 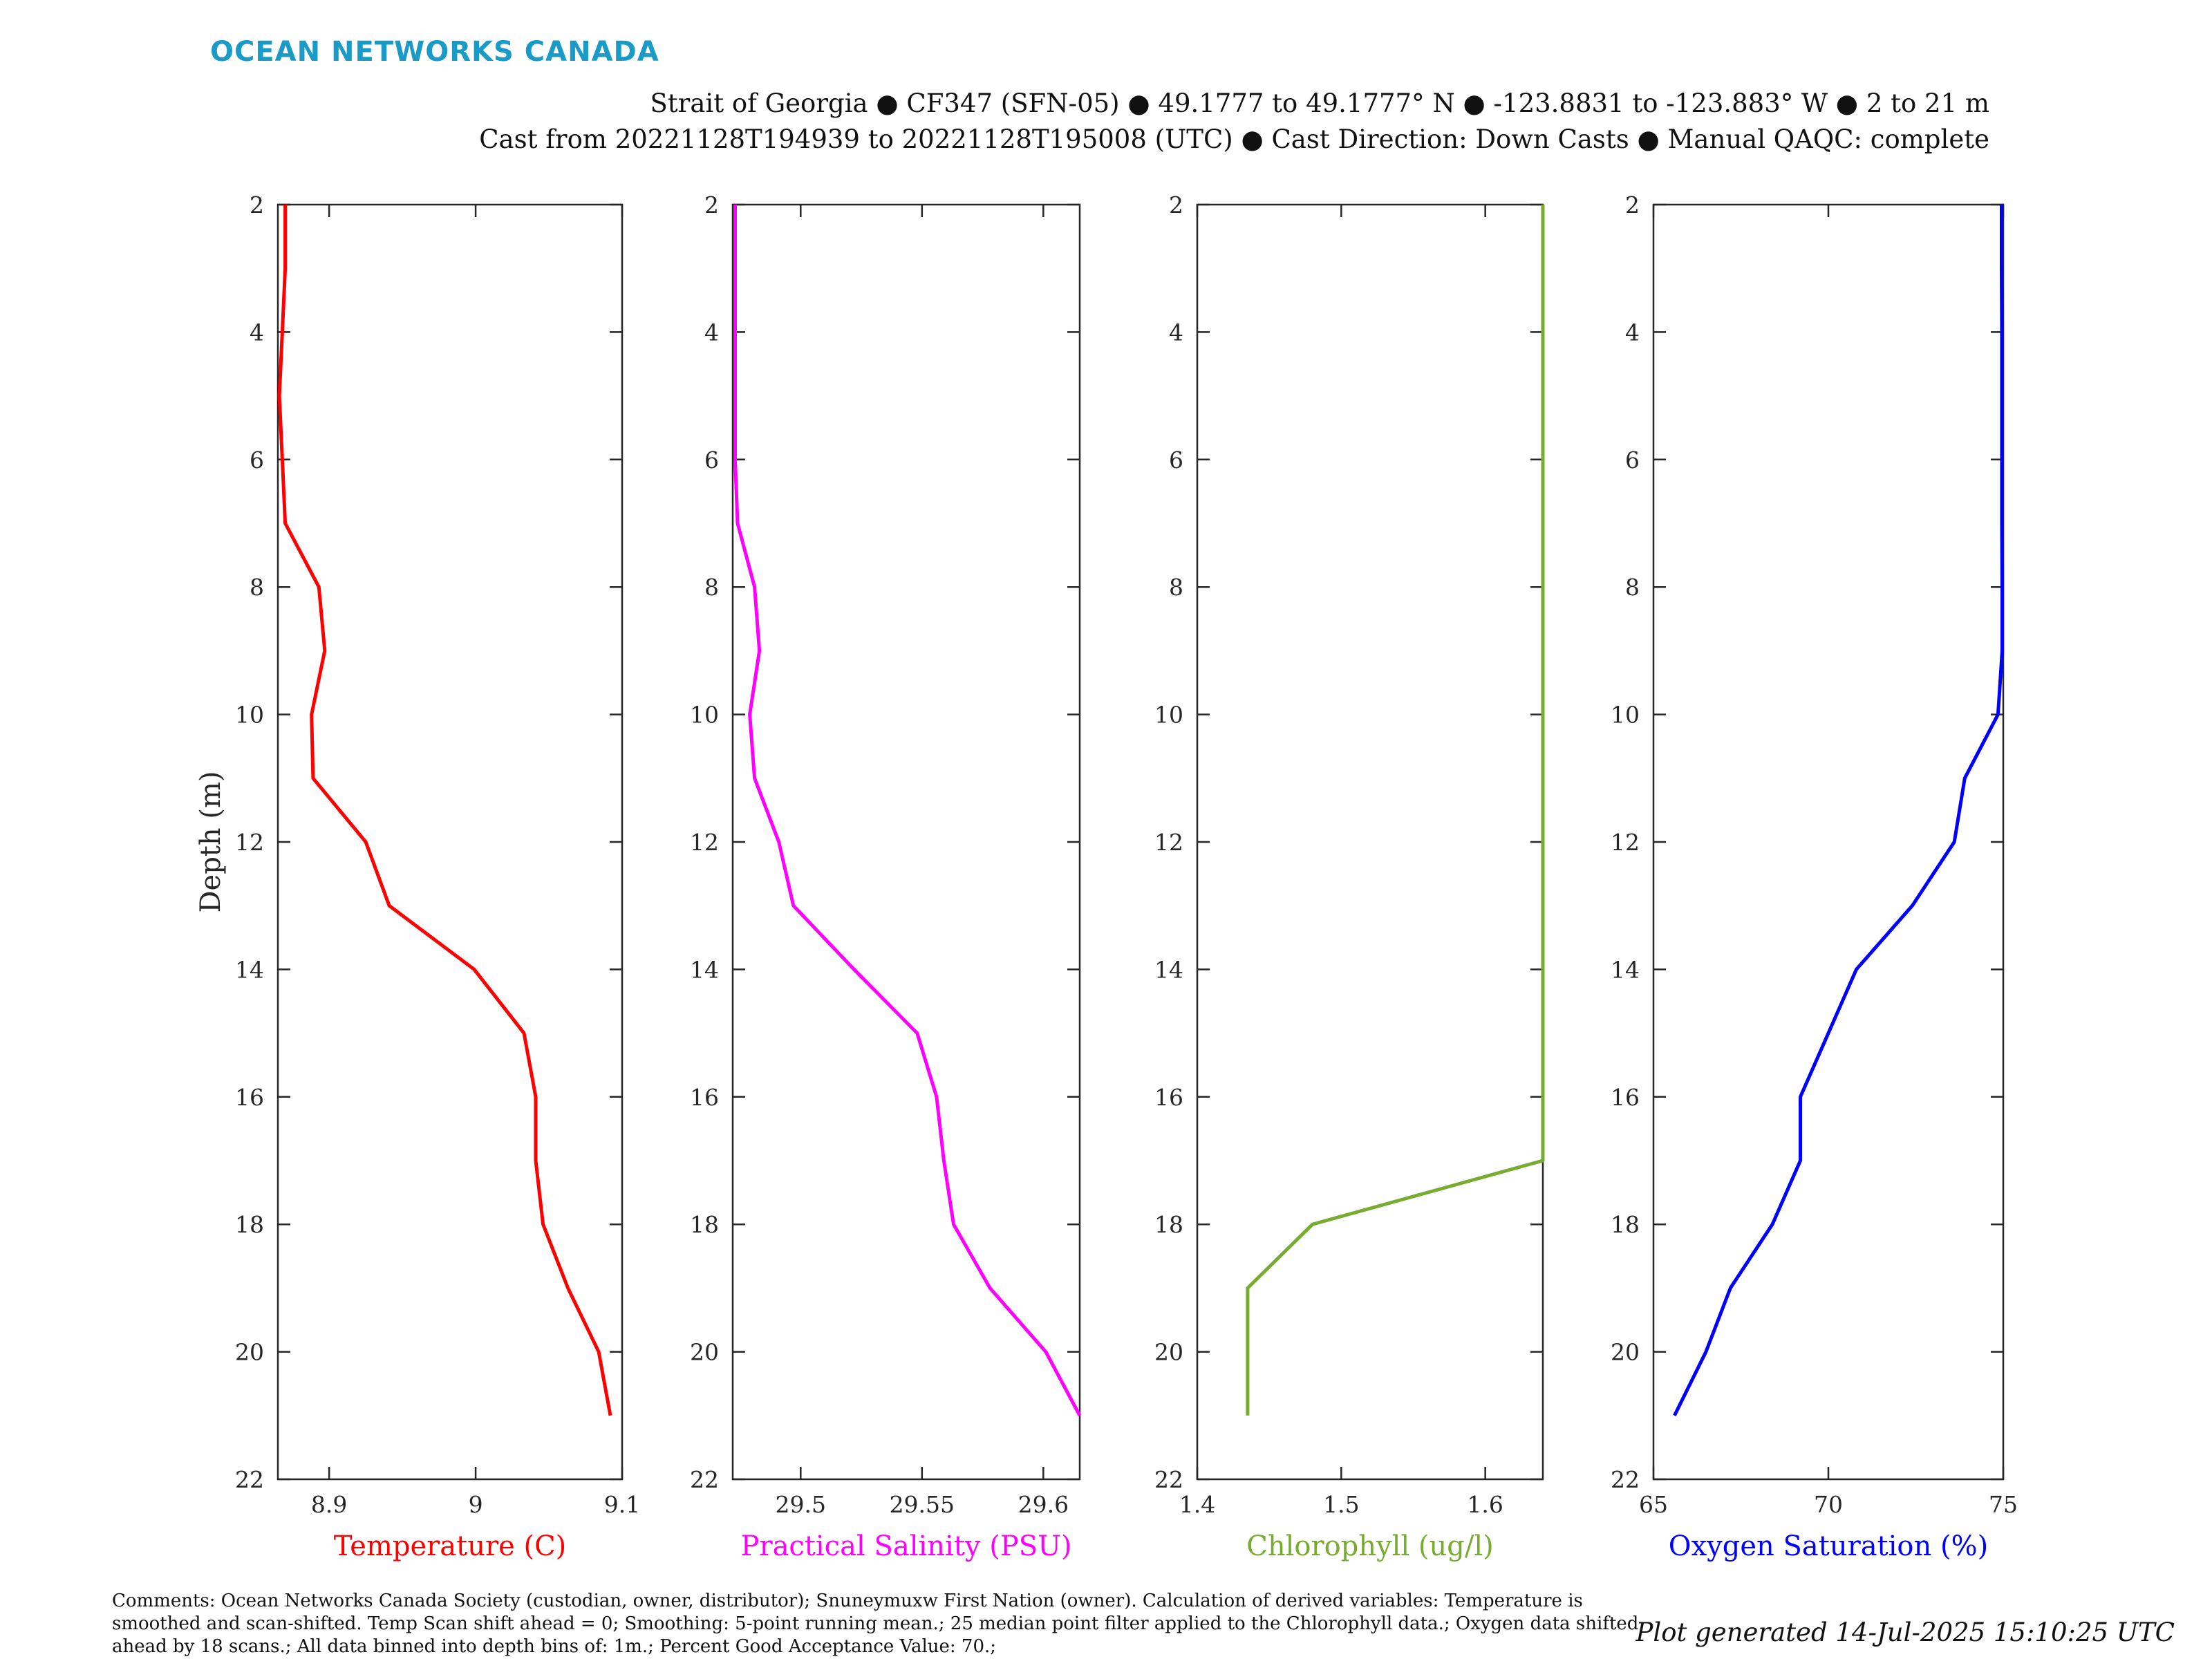 I want to click on x-axis-label: Temperature (C), so click(x=450, y=1546).